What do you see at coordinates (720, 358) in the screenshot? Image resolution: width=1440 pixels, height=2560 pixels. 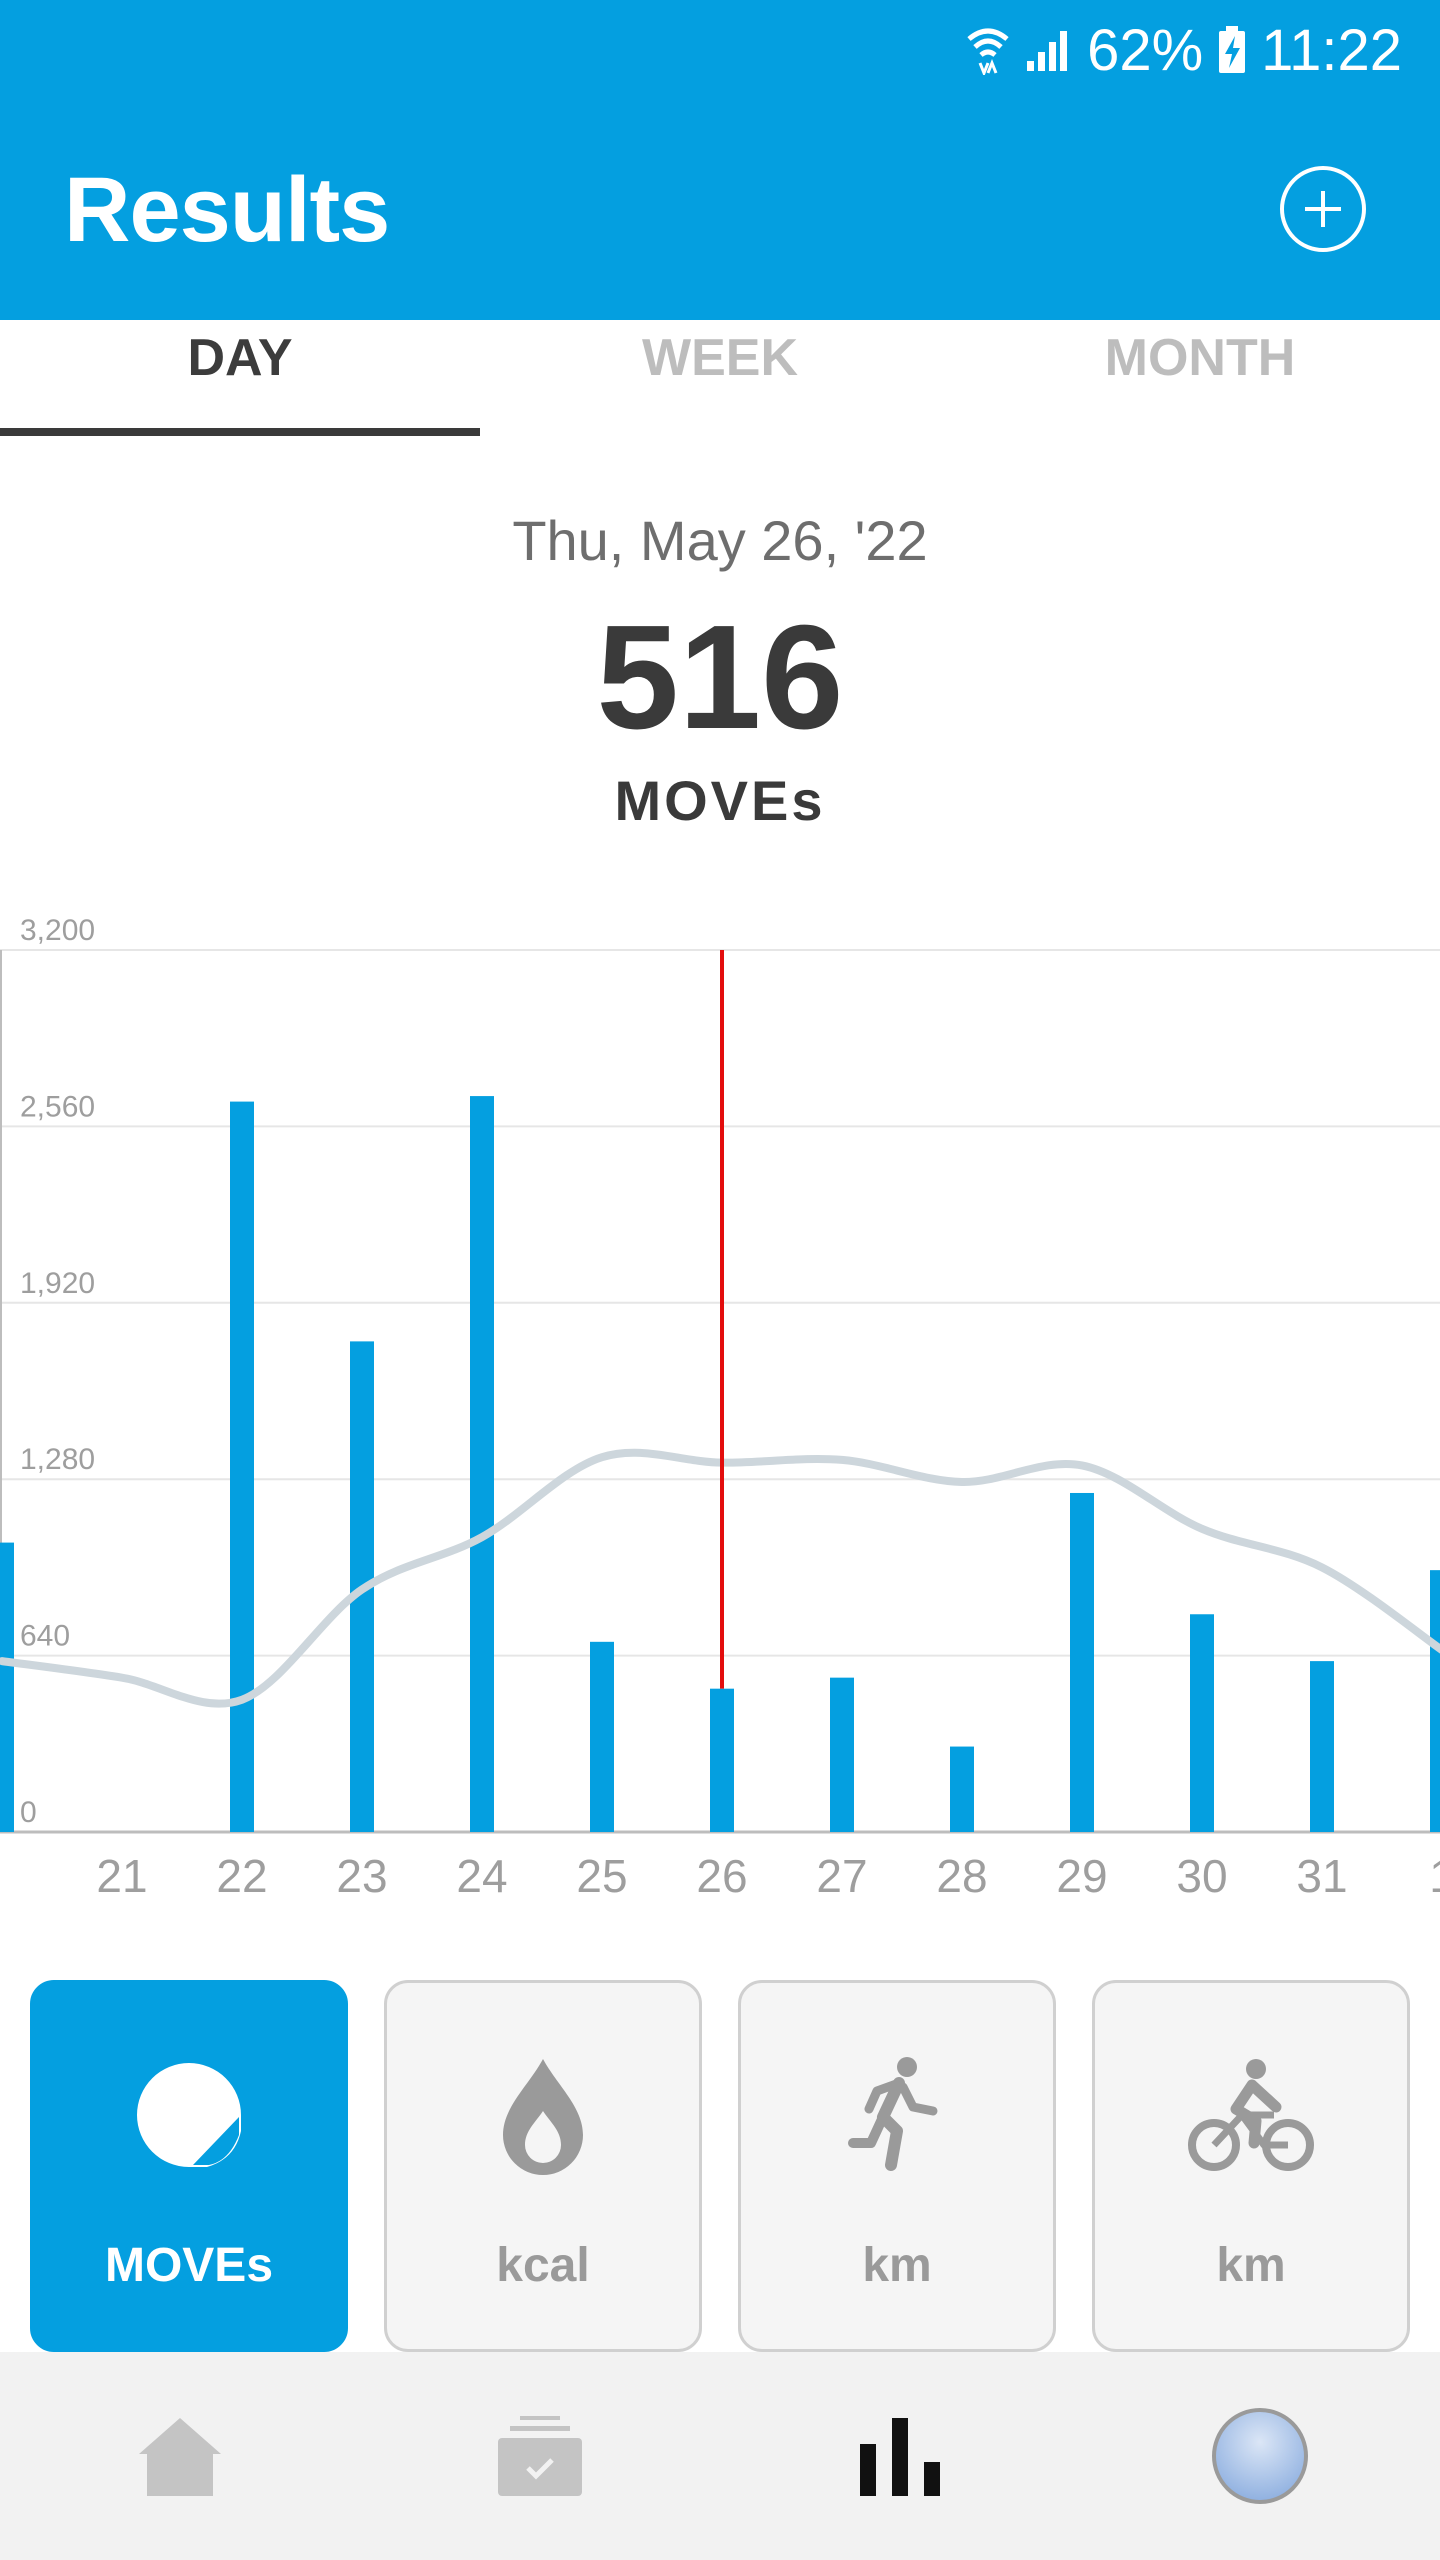 I see `tab-week: WEEK` at bounding box center [720, 358].